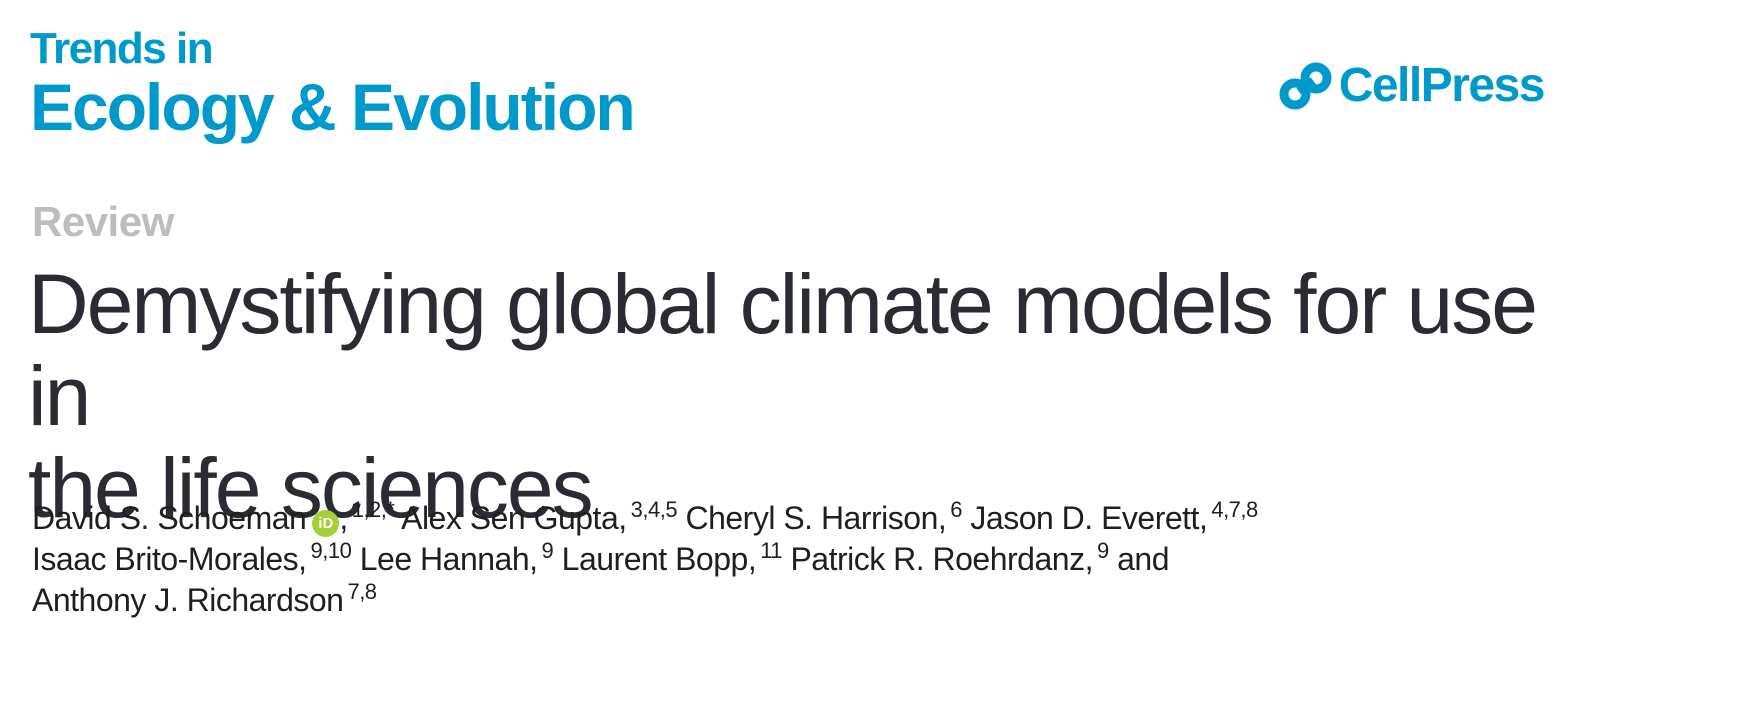 The image size is (1764, 724). I want to click on article-type: Review, so click(103, 221).